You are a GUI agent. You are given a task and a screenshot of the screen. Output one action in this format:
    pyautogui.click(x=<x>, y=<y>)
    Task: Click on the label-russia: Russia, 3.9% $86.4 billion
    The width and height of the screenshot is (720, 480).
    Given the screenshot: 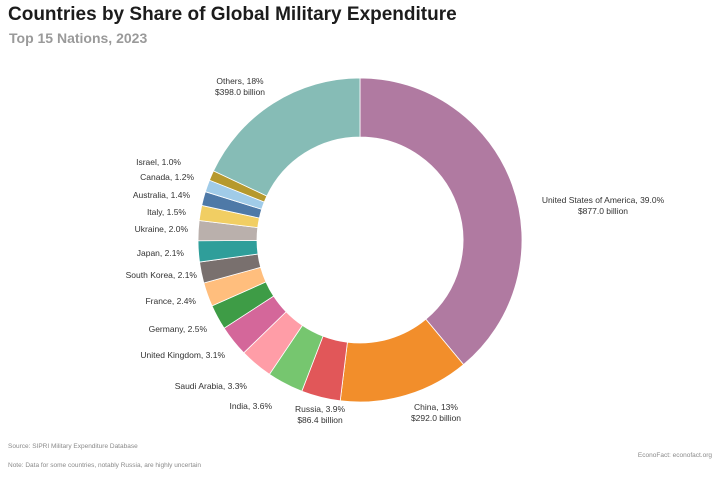 What is the action you would take?
    pyautogui.click(x=320, y=414)
    